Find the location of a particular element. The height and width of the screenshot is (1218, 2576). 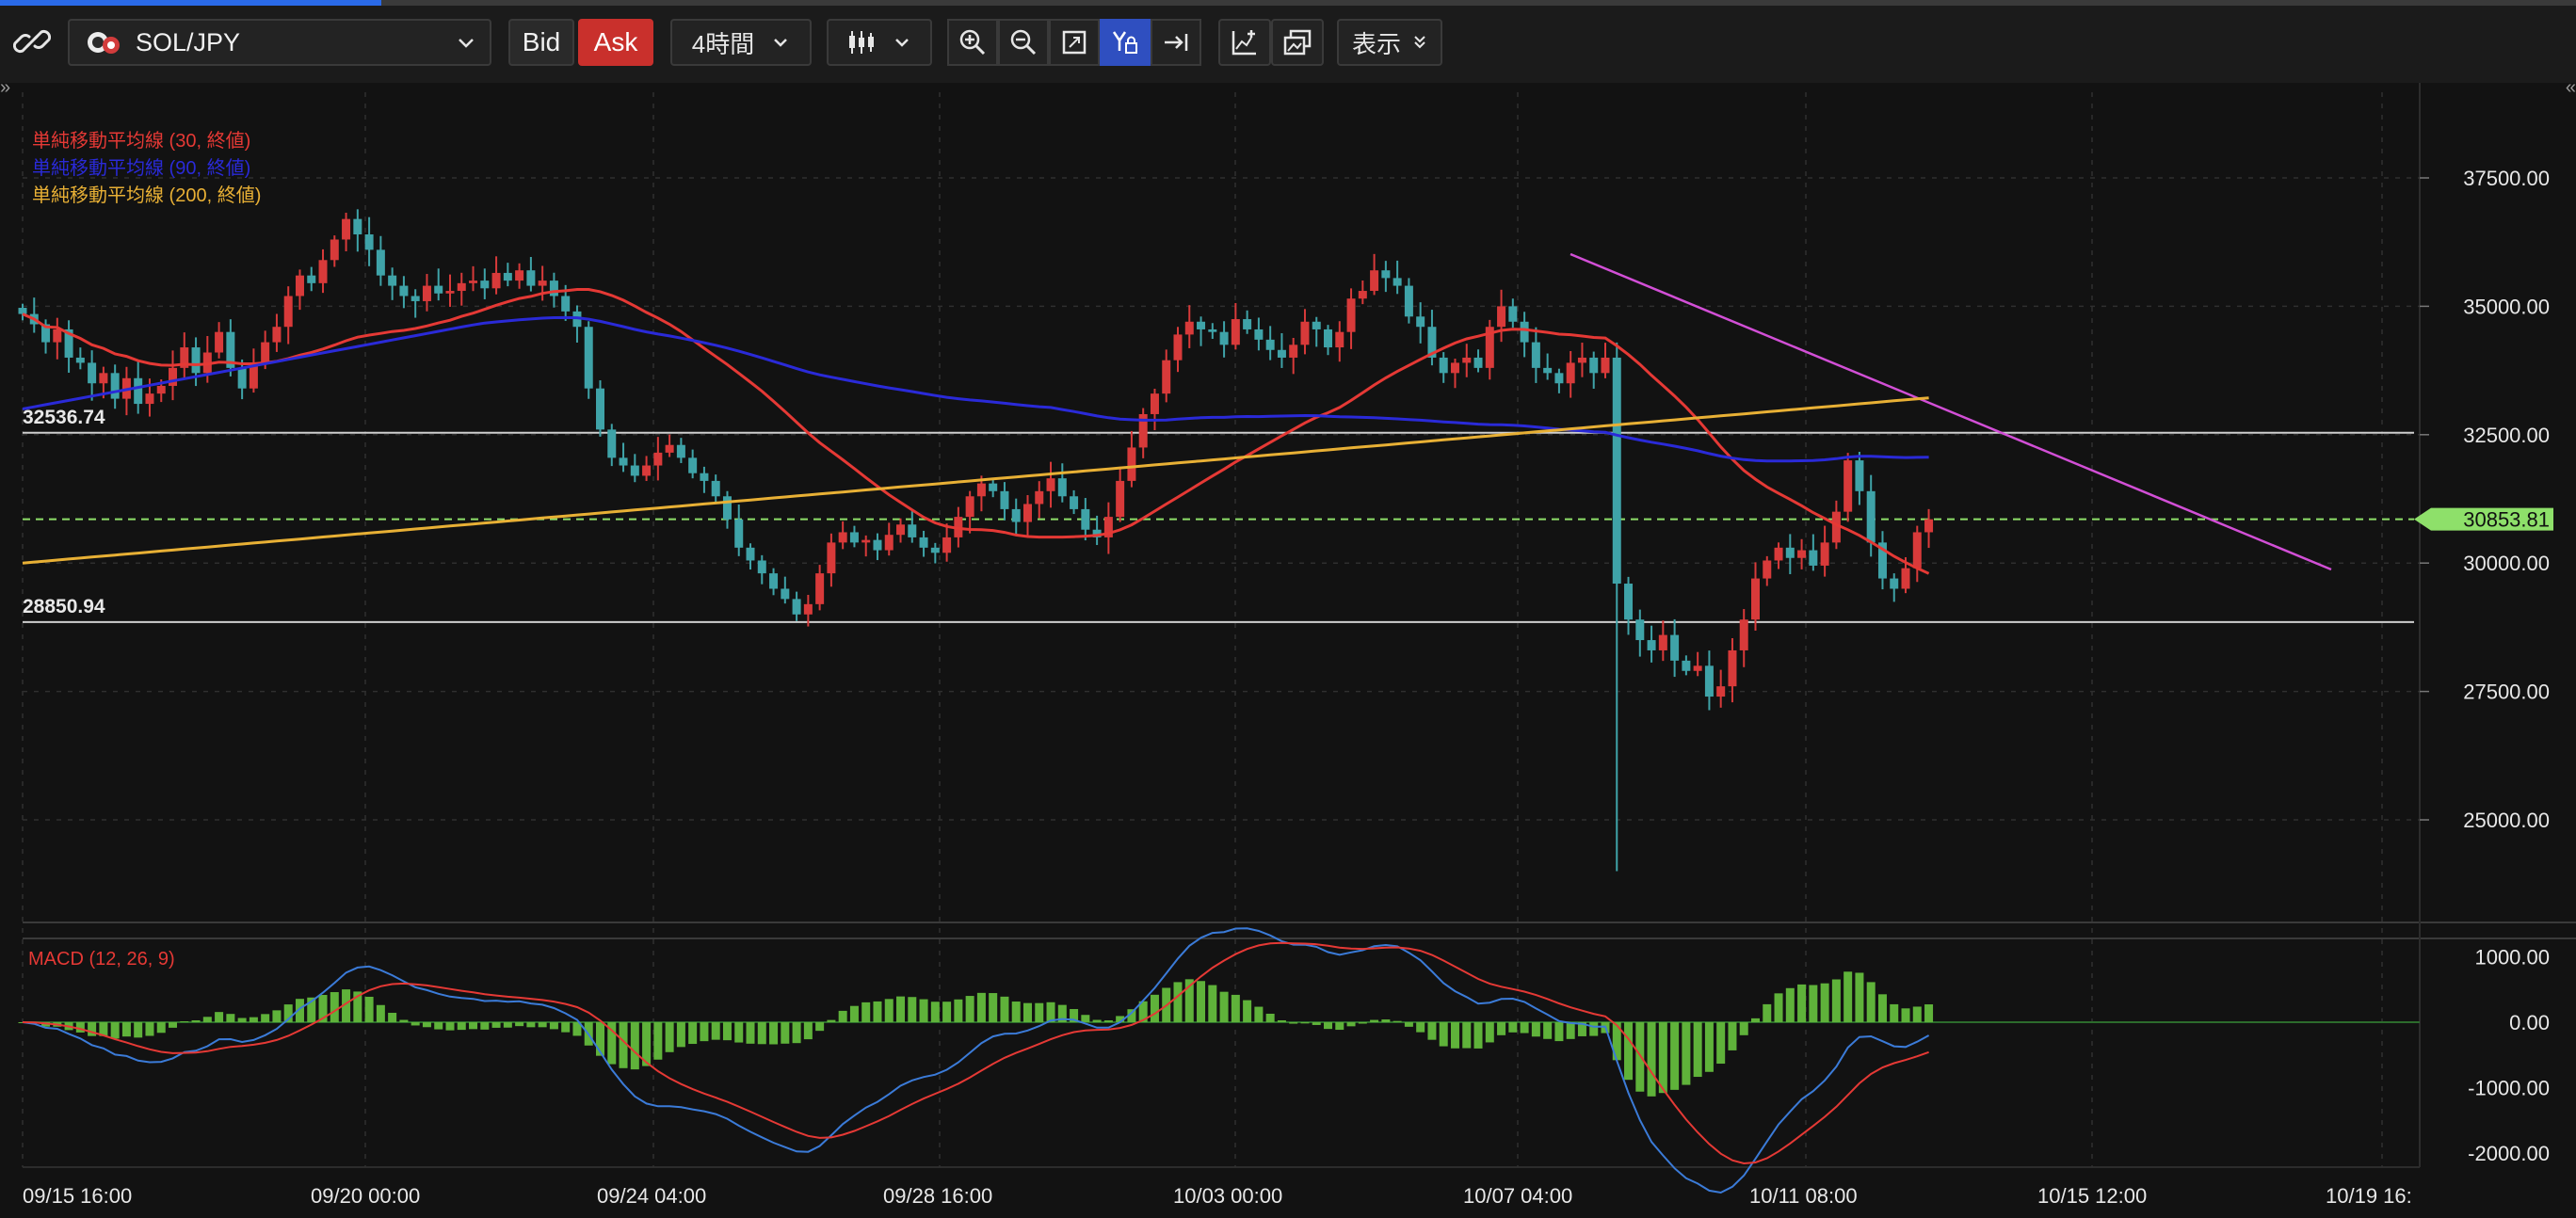

timeframe-selector: 4時間 is located at coordinates (741, 42).